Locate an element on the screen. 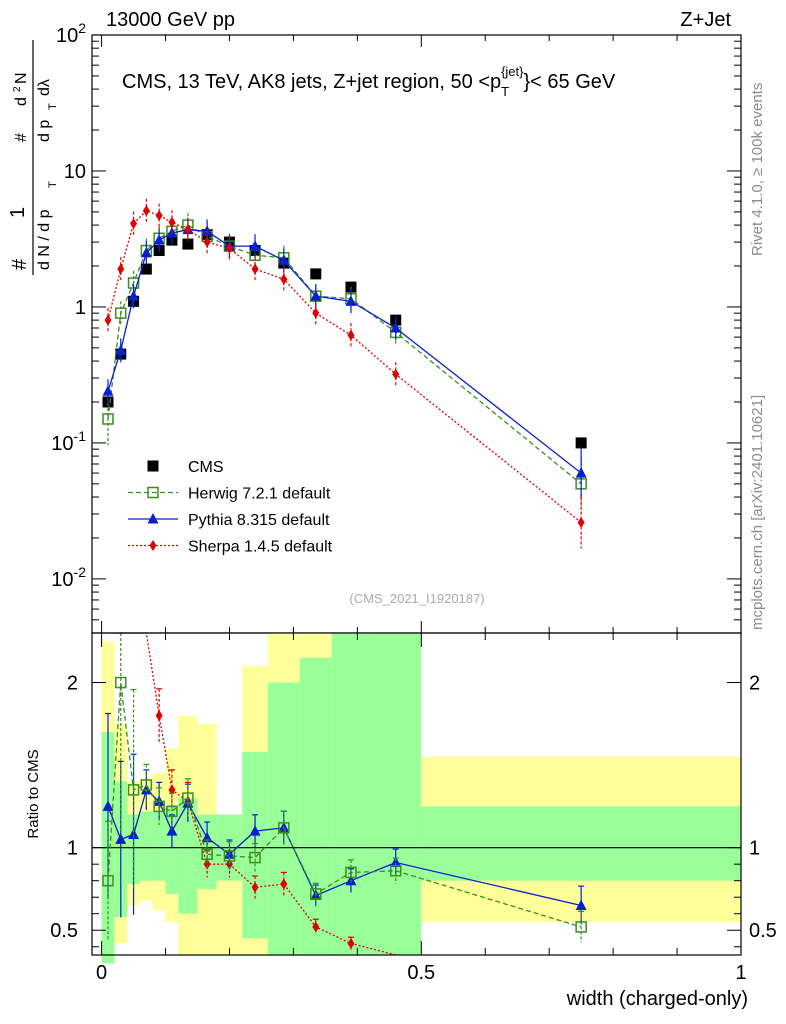  svg-text: d N / d p is located at coordinates (44, 239).